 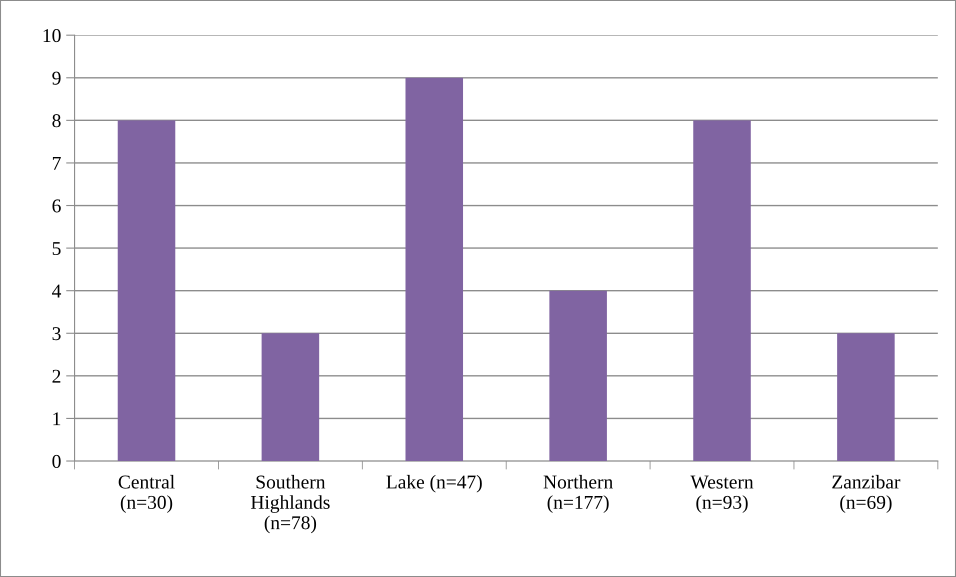 What do you see at coordinates (56, 333) in the screenshot?
I see `y-tick-label: 3` at bounding box center [56, 333].